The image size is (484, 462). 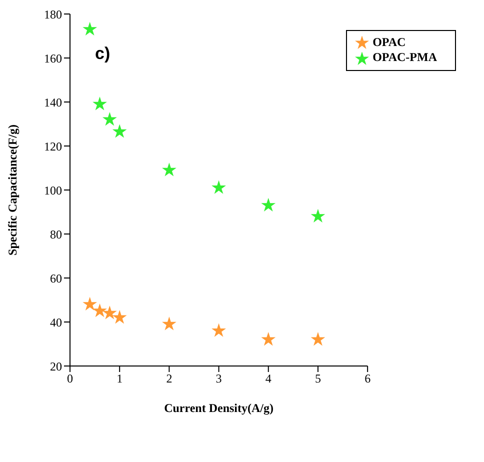 I want to click on x-tick-label: 2, so click(x=169, y=379).